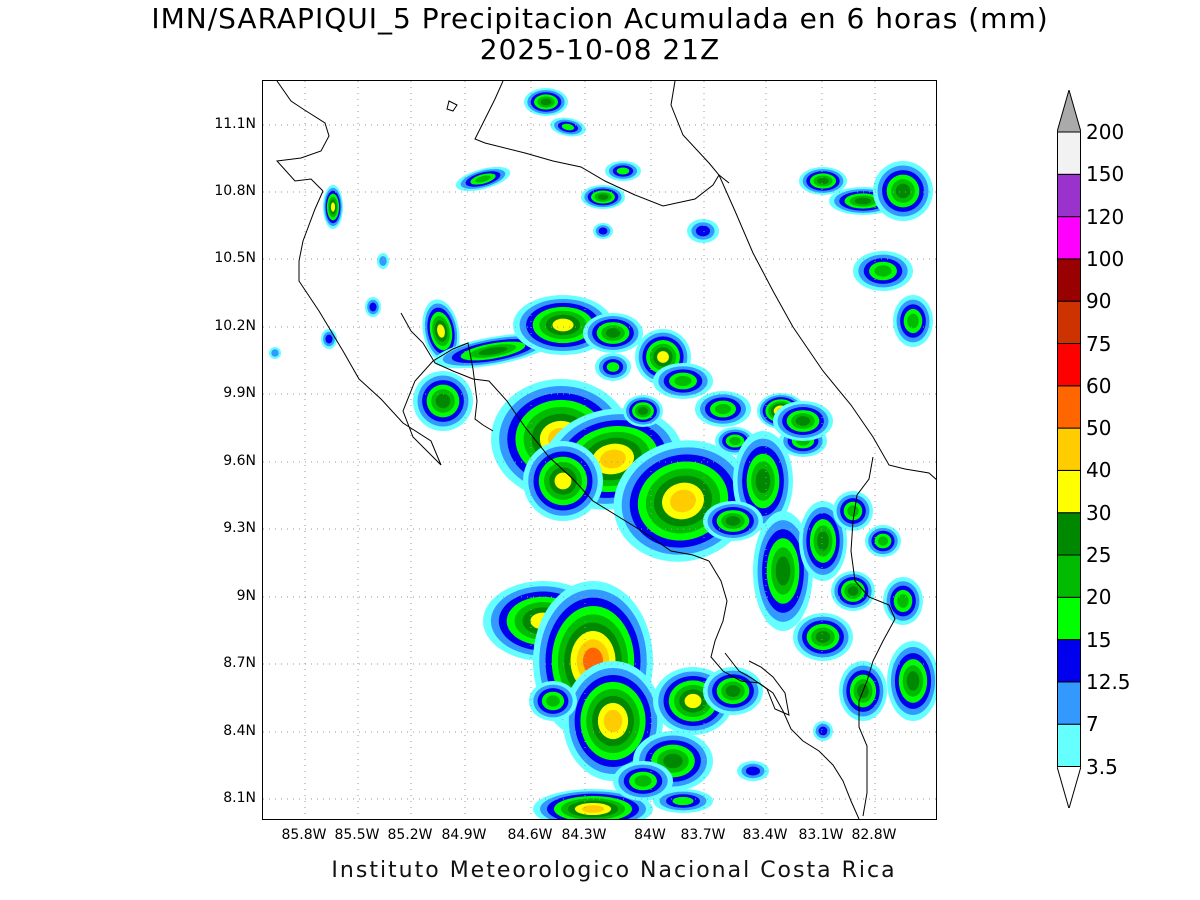 This screenshot has height=900, width=1200. What do you see at coordinates (1105, 132) in the screenshot?
I see `colorbar-label: 200` at bounding box center [1105, 132].